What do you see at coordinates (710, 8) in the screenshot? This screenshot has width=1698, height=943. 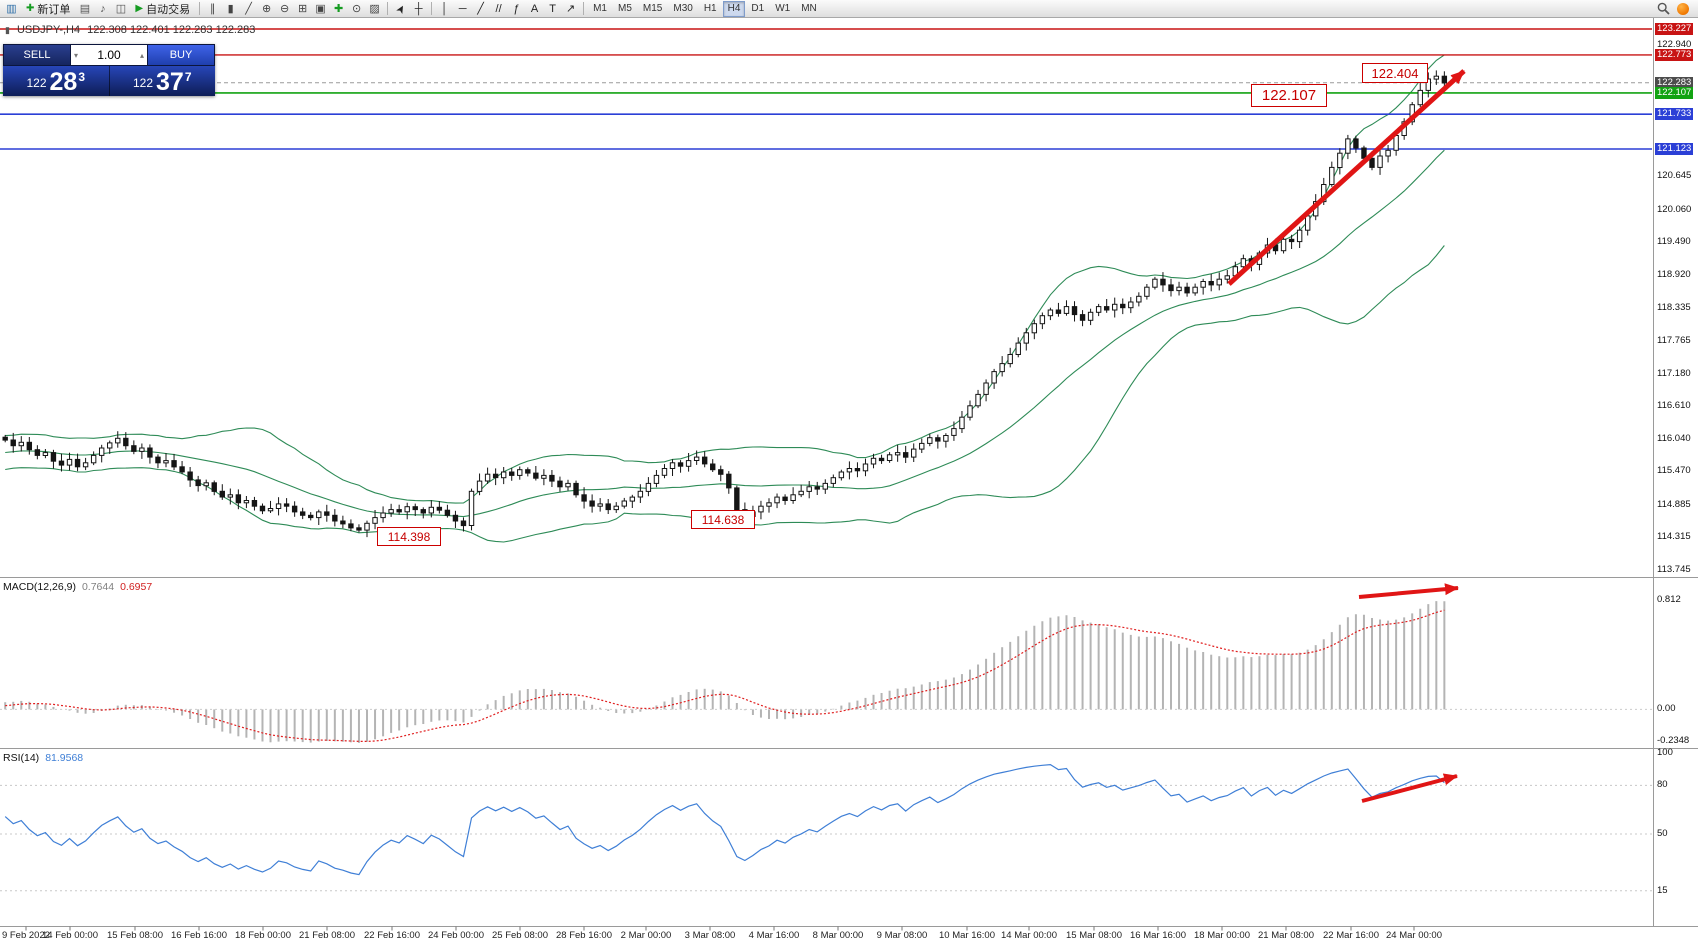 I see `timeframe-h1: H1` at bounding box center [710, 8].